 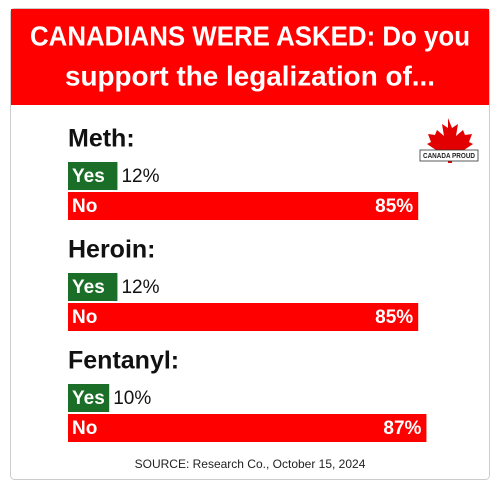 What do you see at coordinates (101, 139) in the screenshot?
I see `category-label: Meth:` at bounding box center [101, 139].